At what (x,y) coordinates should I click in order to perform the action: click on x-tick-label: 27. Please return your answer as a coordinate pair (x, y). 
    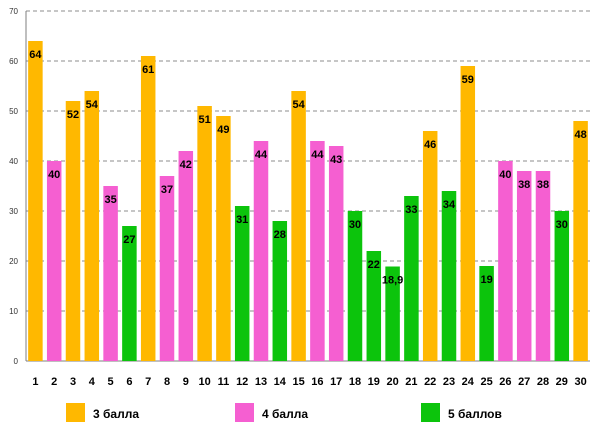
    Looking at the image, I should click on (524, 382).